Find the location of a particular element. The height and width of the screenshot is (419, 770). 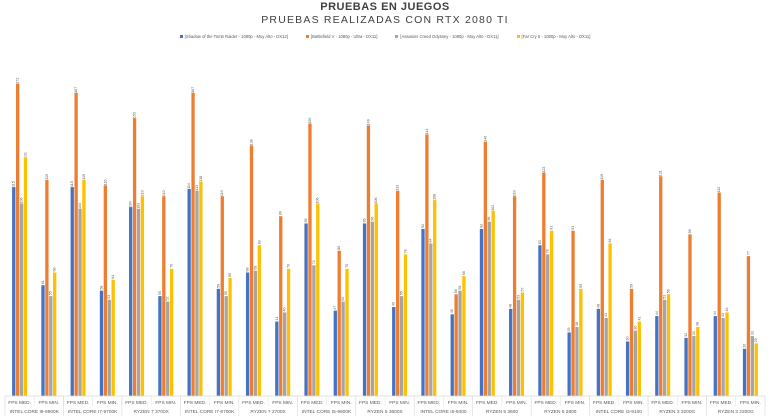

data-label: 150 is located at coordinates (310, 121).